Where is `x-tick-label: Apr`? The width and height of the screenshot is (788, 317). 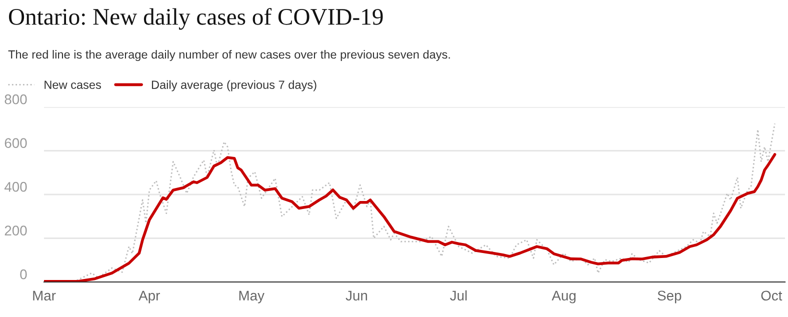
x-tick-label: Apr is located at coordinates (149, 297).